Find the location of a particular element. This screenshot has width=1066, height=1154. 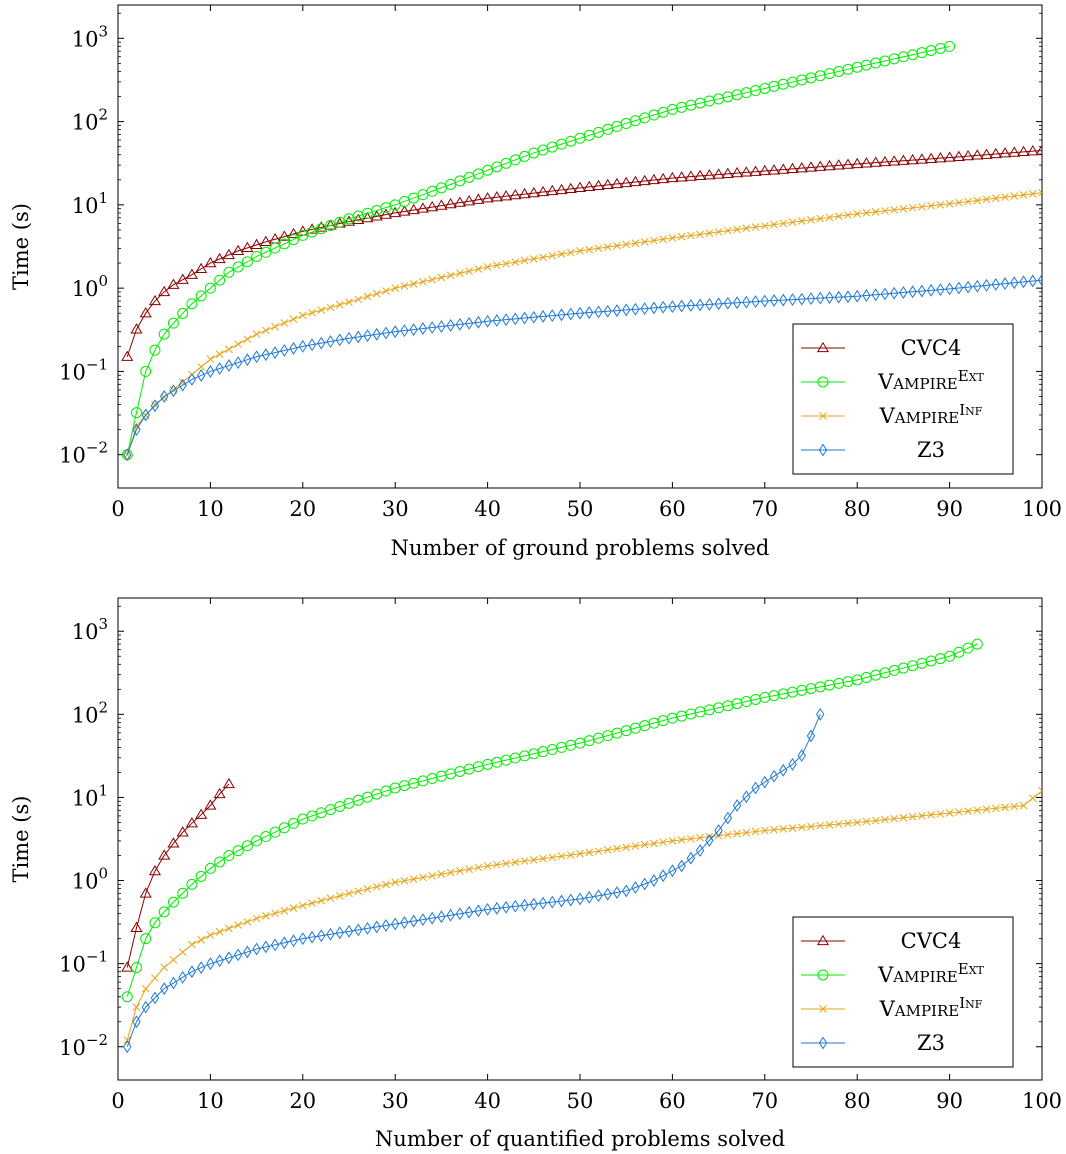

x-tick-label: 40 is located at coordinates (487, 509).